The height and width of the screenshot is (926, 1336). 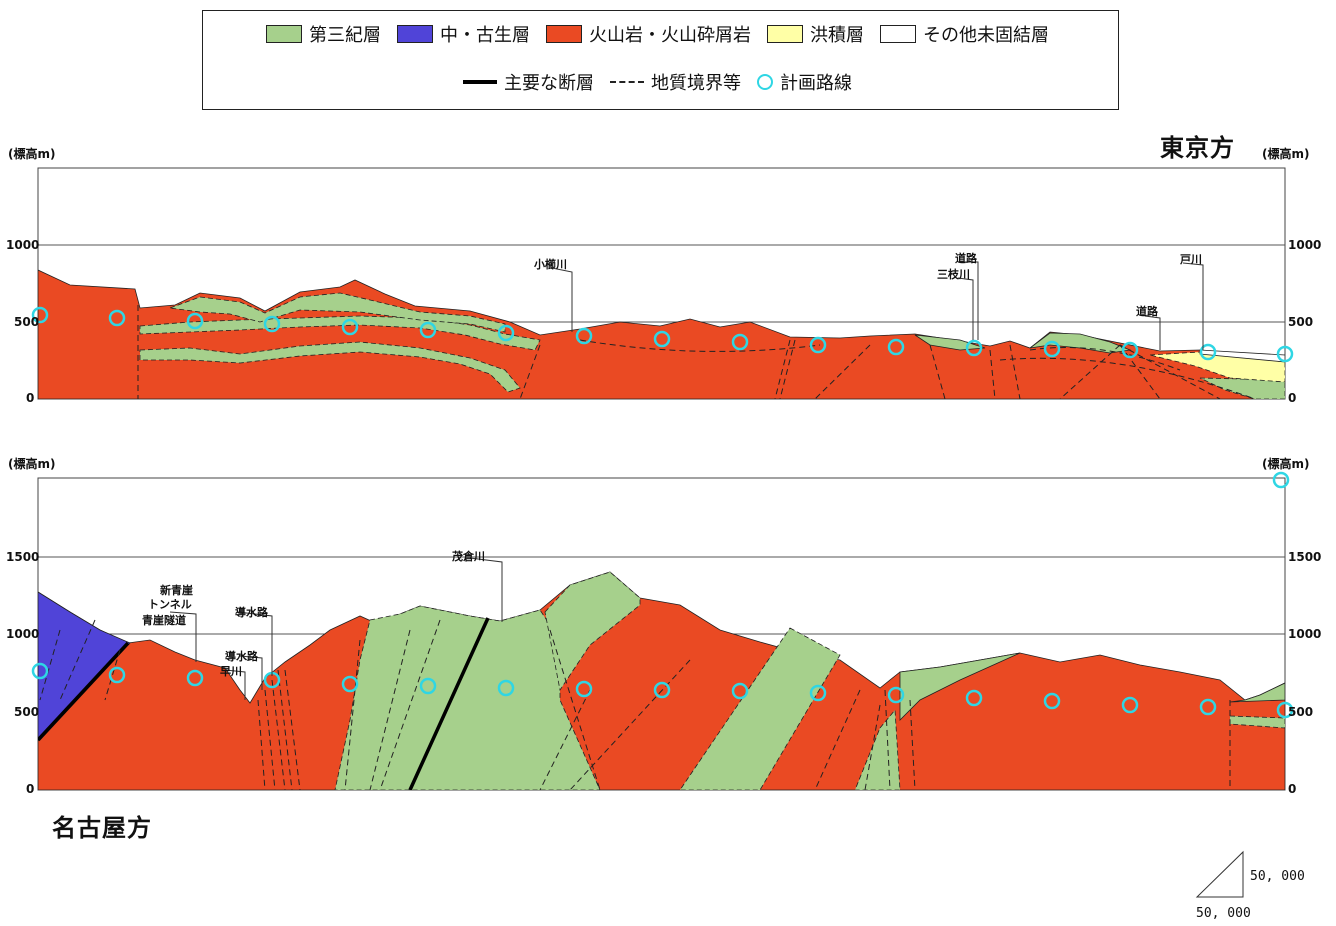 I want to click on legend-row-lines: 主要な断層 地質境界等 計画路線, so click(x=660, y=82).